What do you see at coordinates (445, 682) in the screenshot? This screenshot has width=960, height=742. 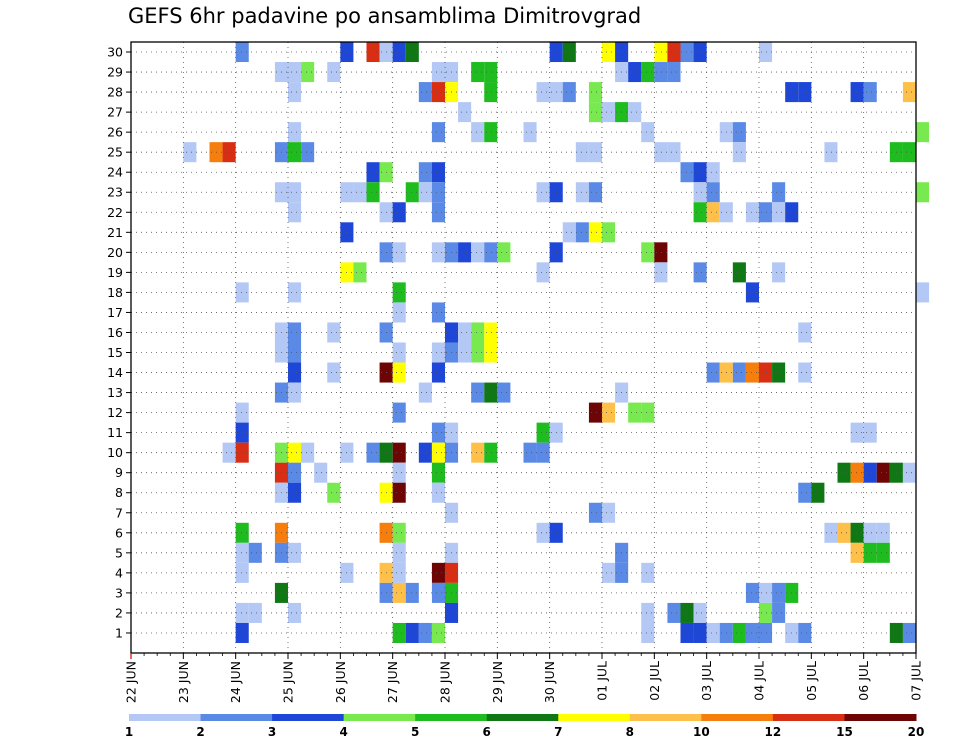 I see `x-tick-label: 28 JUN` at bounding box center [445, 682].